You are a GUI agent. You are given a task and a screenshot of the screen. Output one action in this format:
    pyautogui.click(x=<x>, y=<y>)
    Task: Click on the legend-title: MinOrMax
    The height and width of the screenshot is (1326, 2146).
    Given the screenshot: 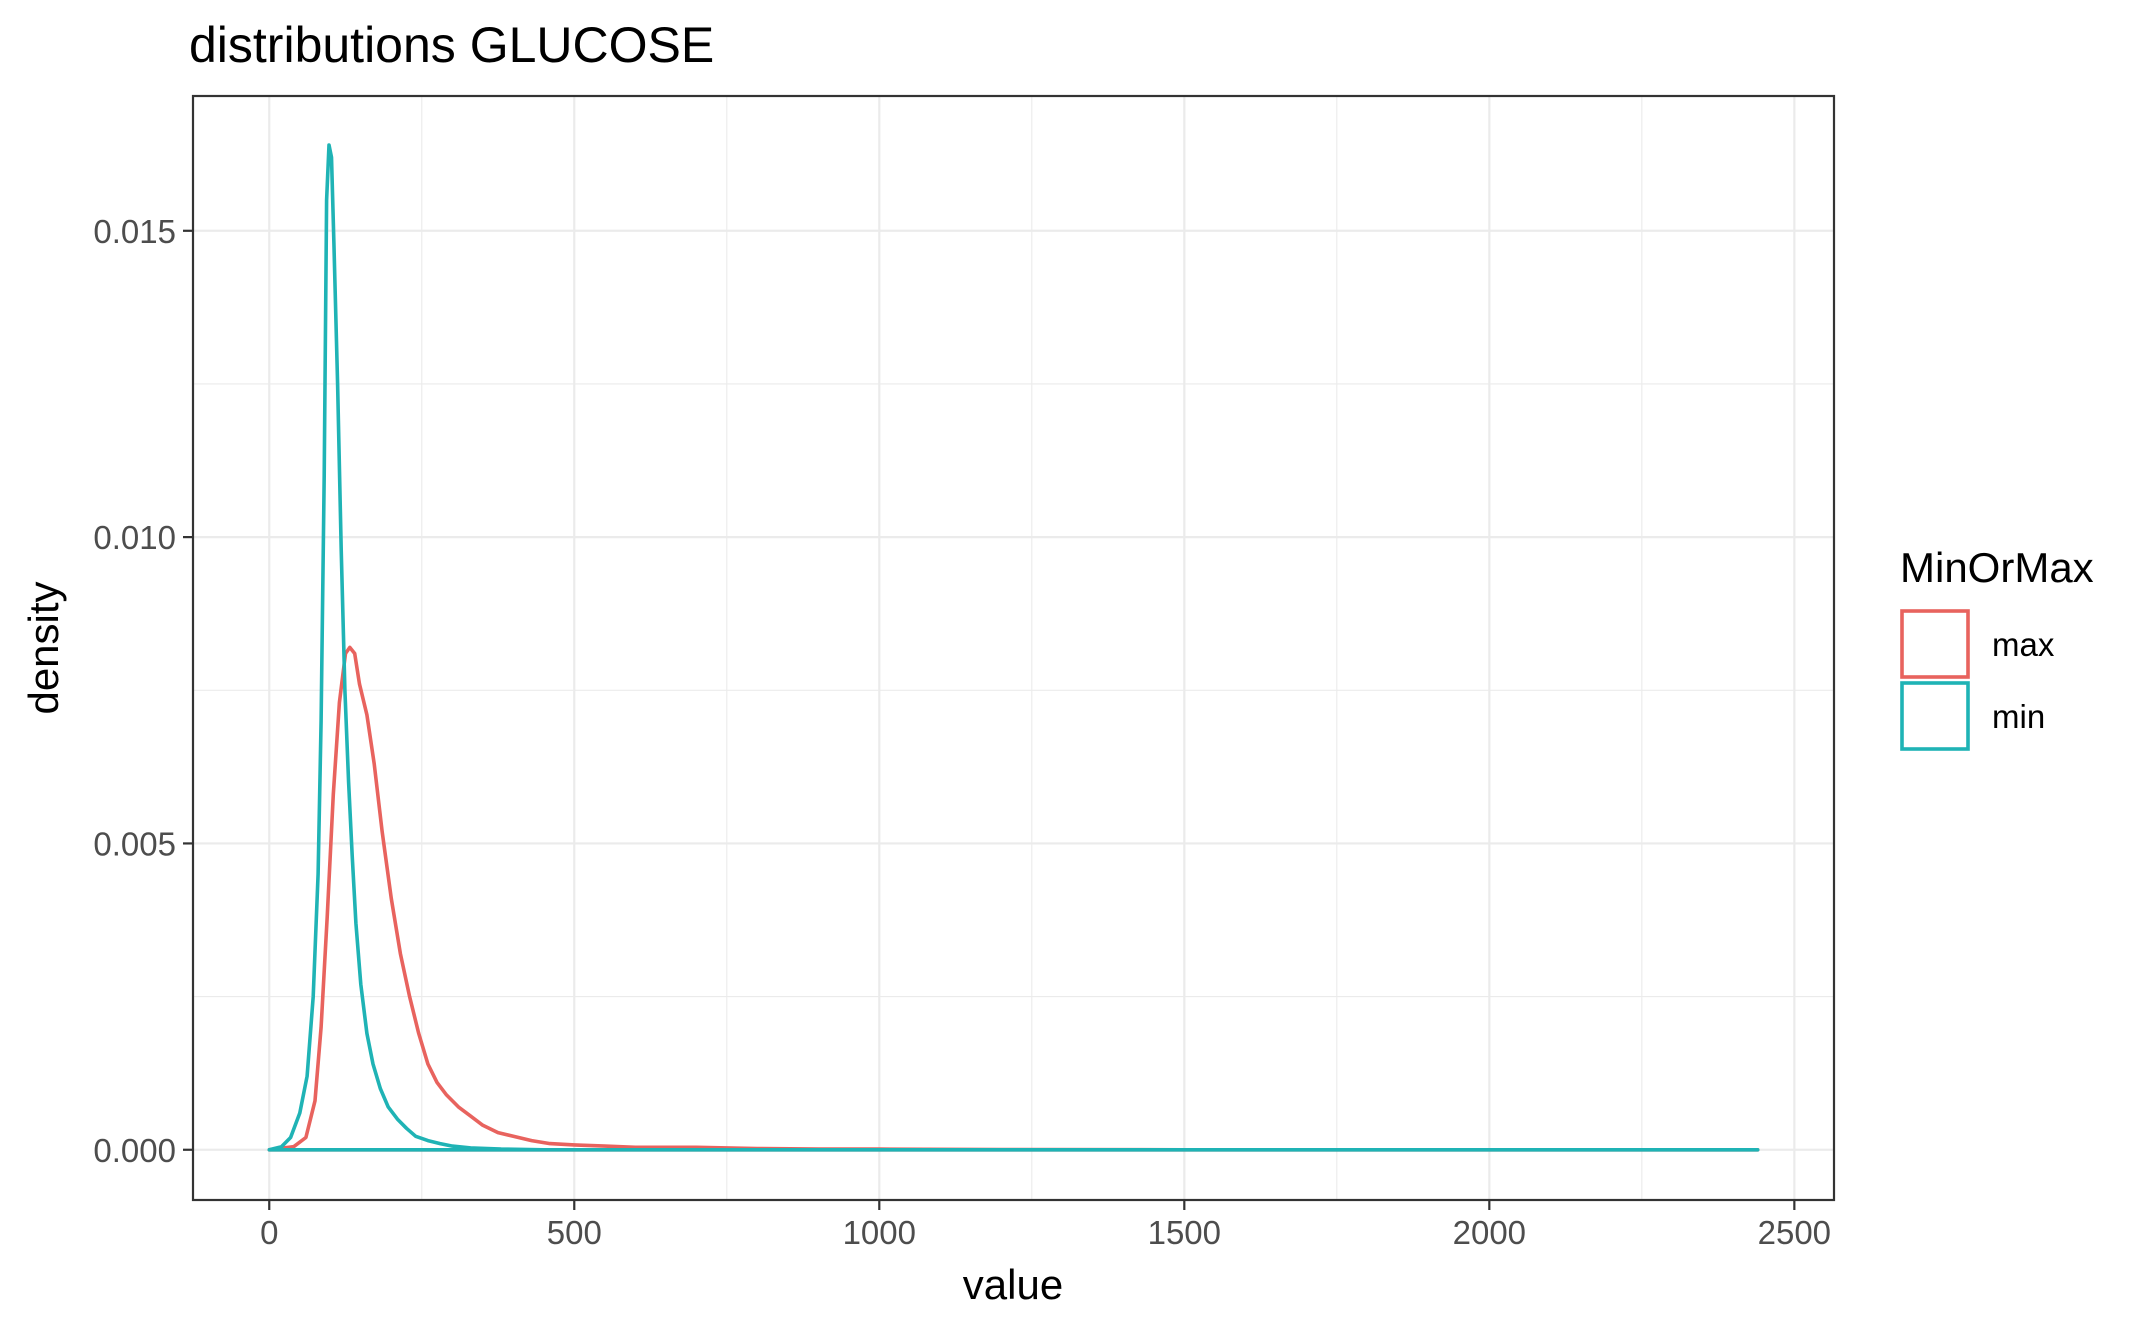 What is the action you would take?
    pyautogui.click(x=1997, y=567)
    